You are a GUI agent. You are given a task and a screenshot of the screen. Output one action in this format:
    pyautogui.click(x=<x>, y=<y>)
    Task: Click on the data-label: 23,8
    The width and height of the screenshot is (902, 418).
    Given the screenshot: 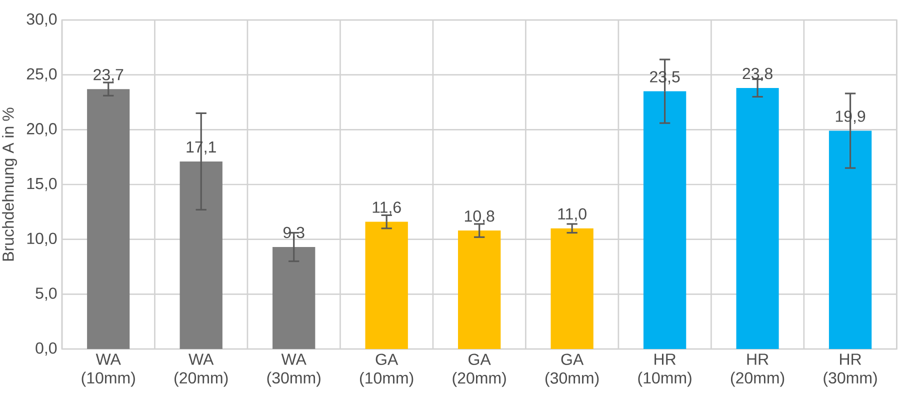 What is the action you would take?
    pyautogui.click(x=757, y=75)
    